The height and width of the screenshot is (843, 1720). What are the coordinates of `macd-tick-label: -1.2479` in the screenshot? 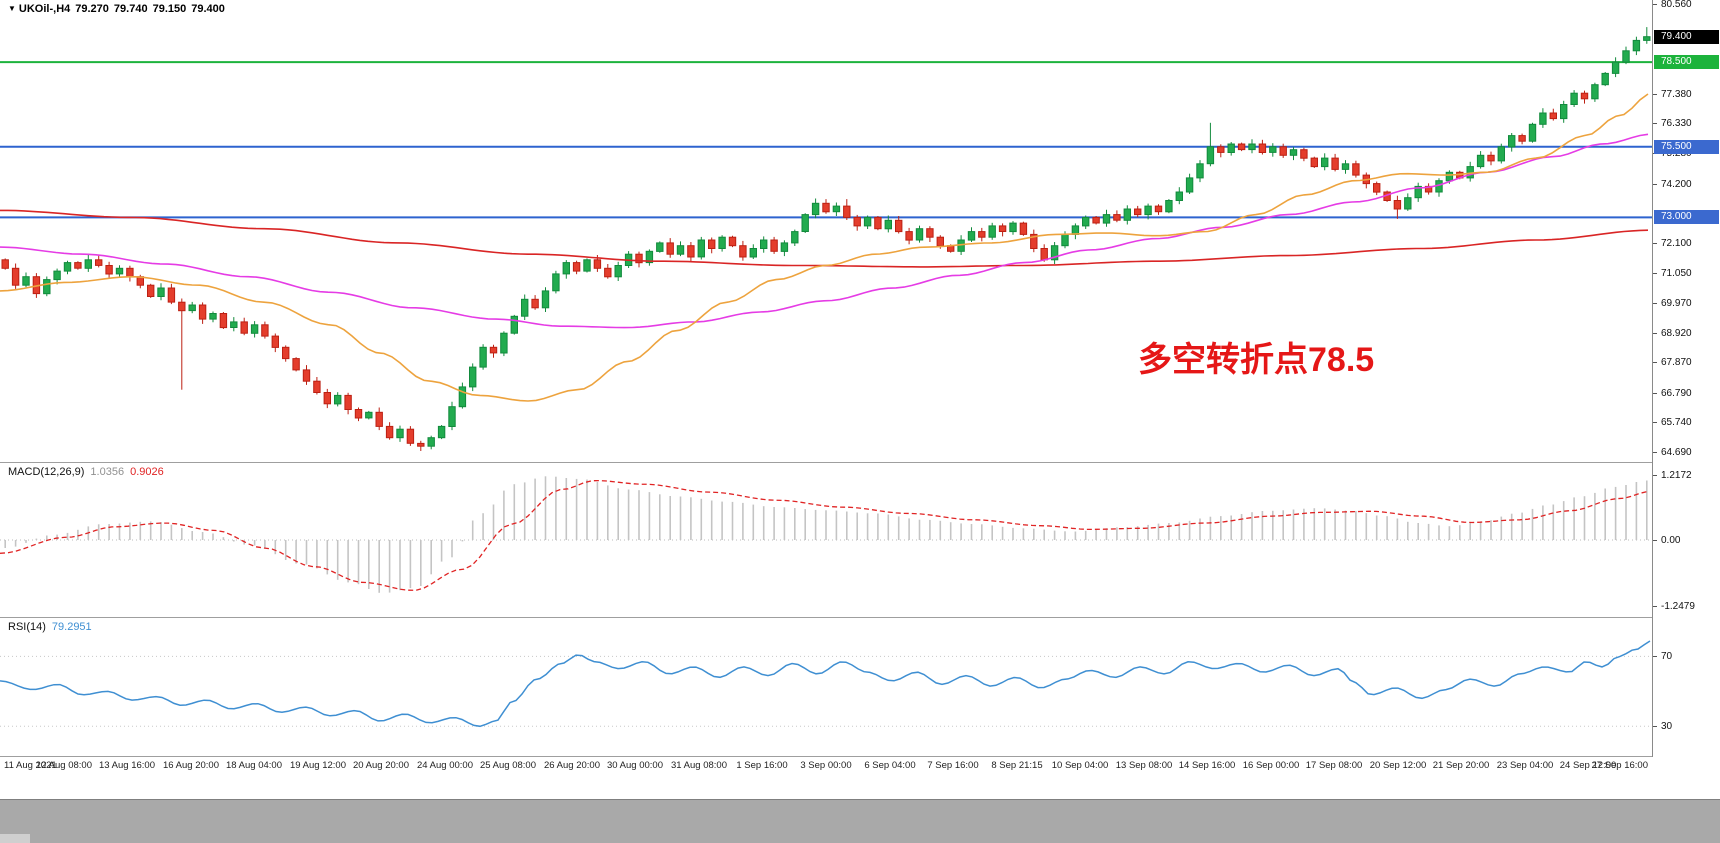 It's located at (1678, 607).